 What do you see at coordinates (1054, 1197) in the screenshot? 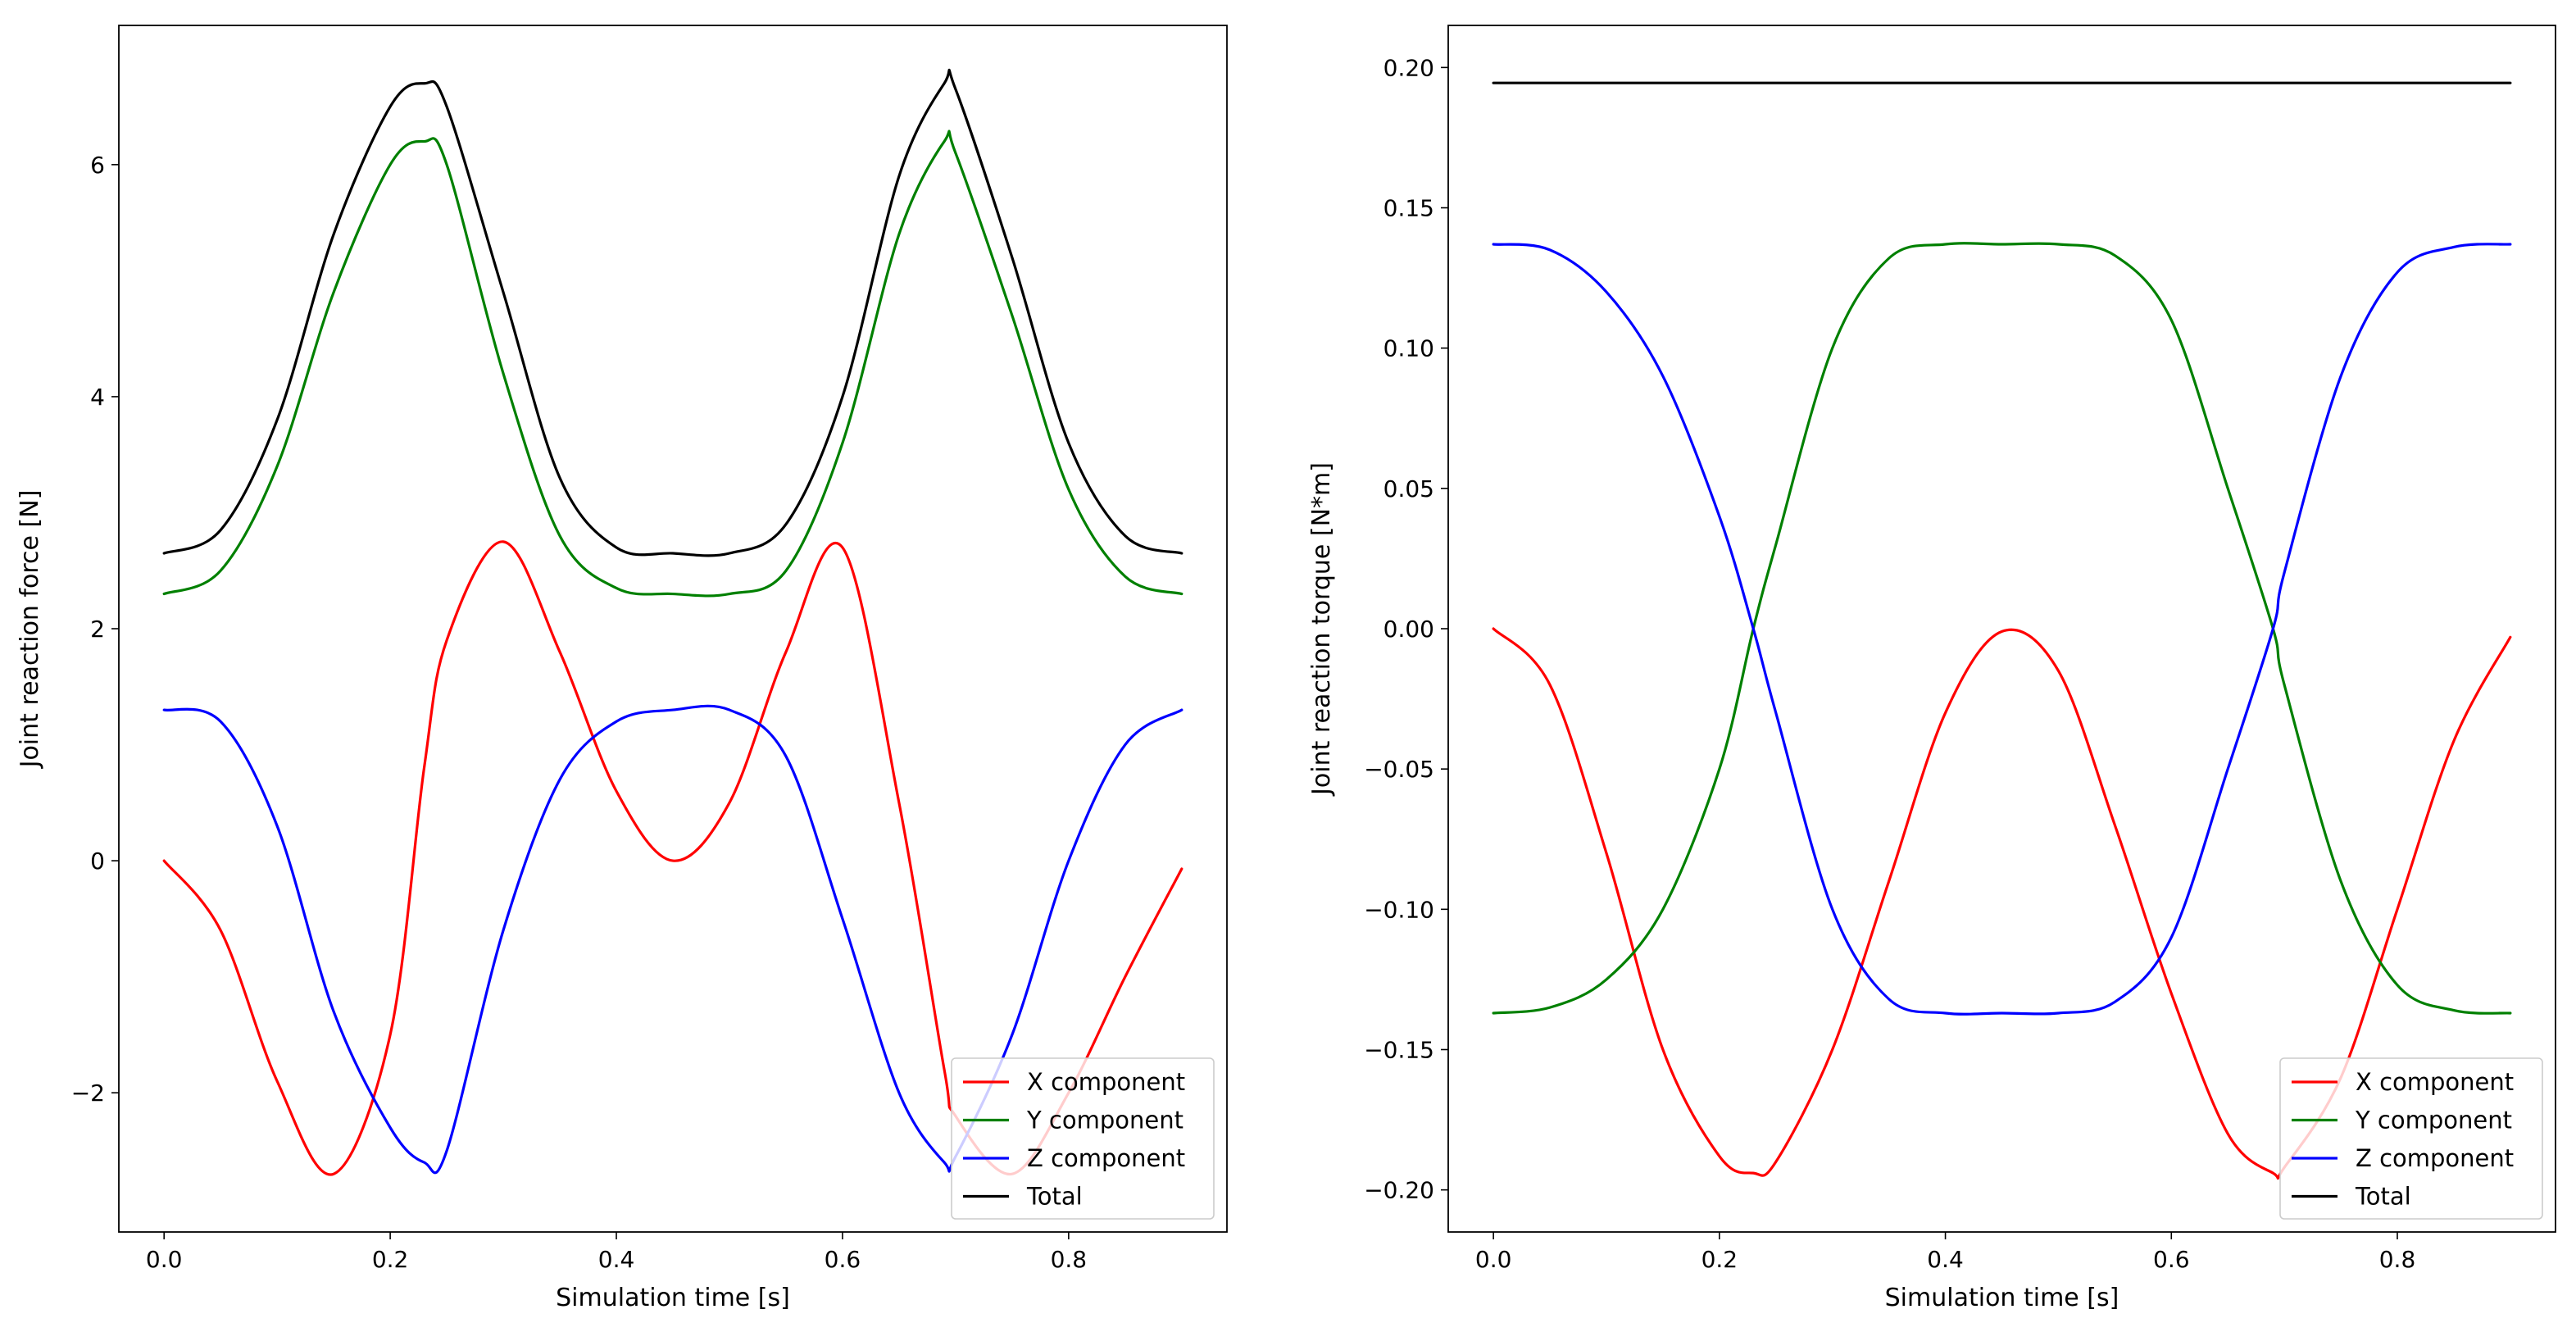
I see `force-legend-label-total: Total` at bounding box center [1054, 1197].